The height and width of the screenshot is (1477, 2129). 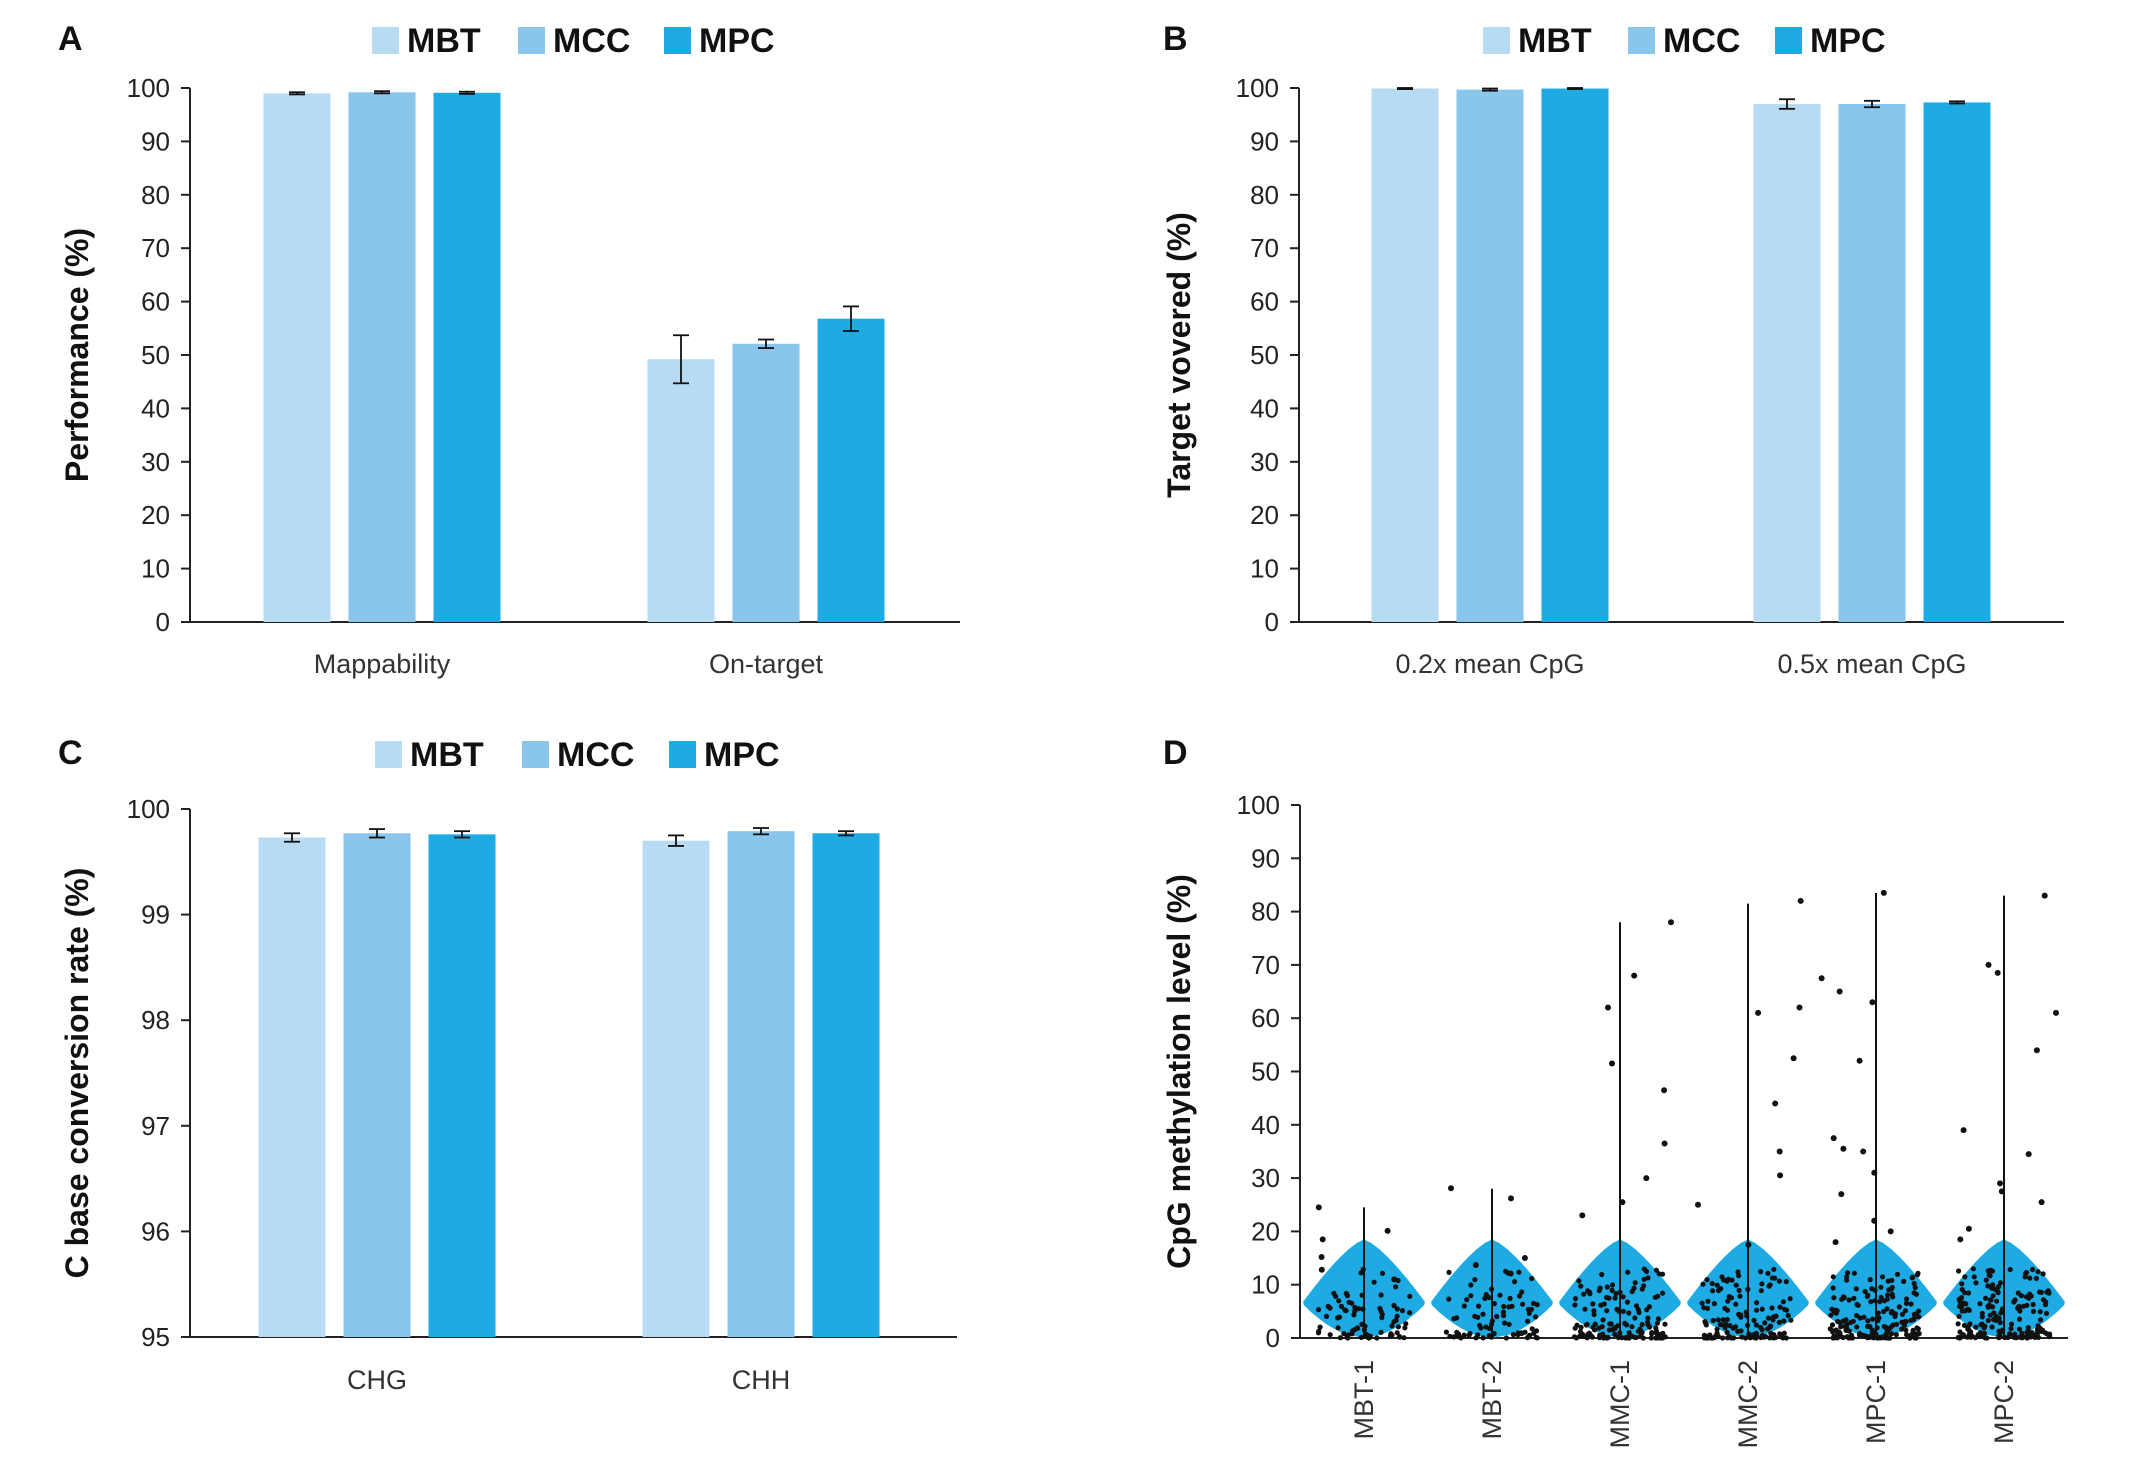 What do you see at coordinates (681, 490) in the screenshot?
I see `bar-mbt` at bounding box center [681, 490].